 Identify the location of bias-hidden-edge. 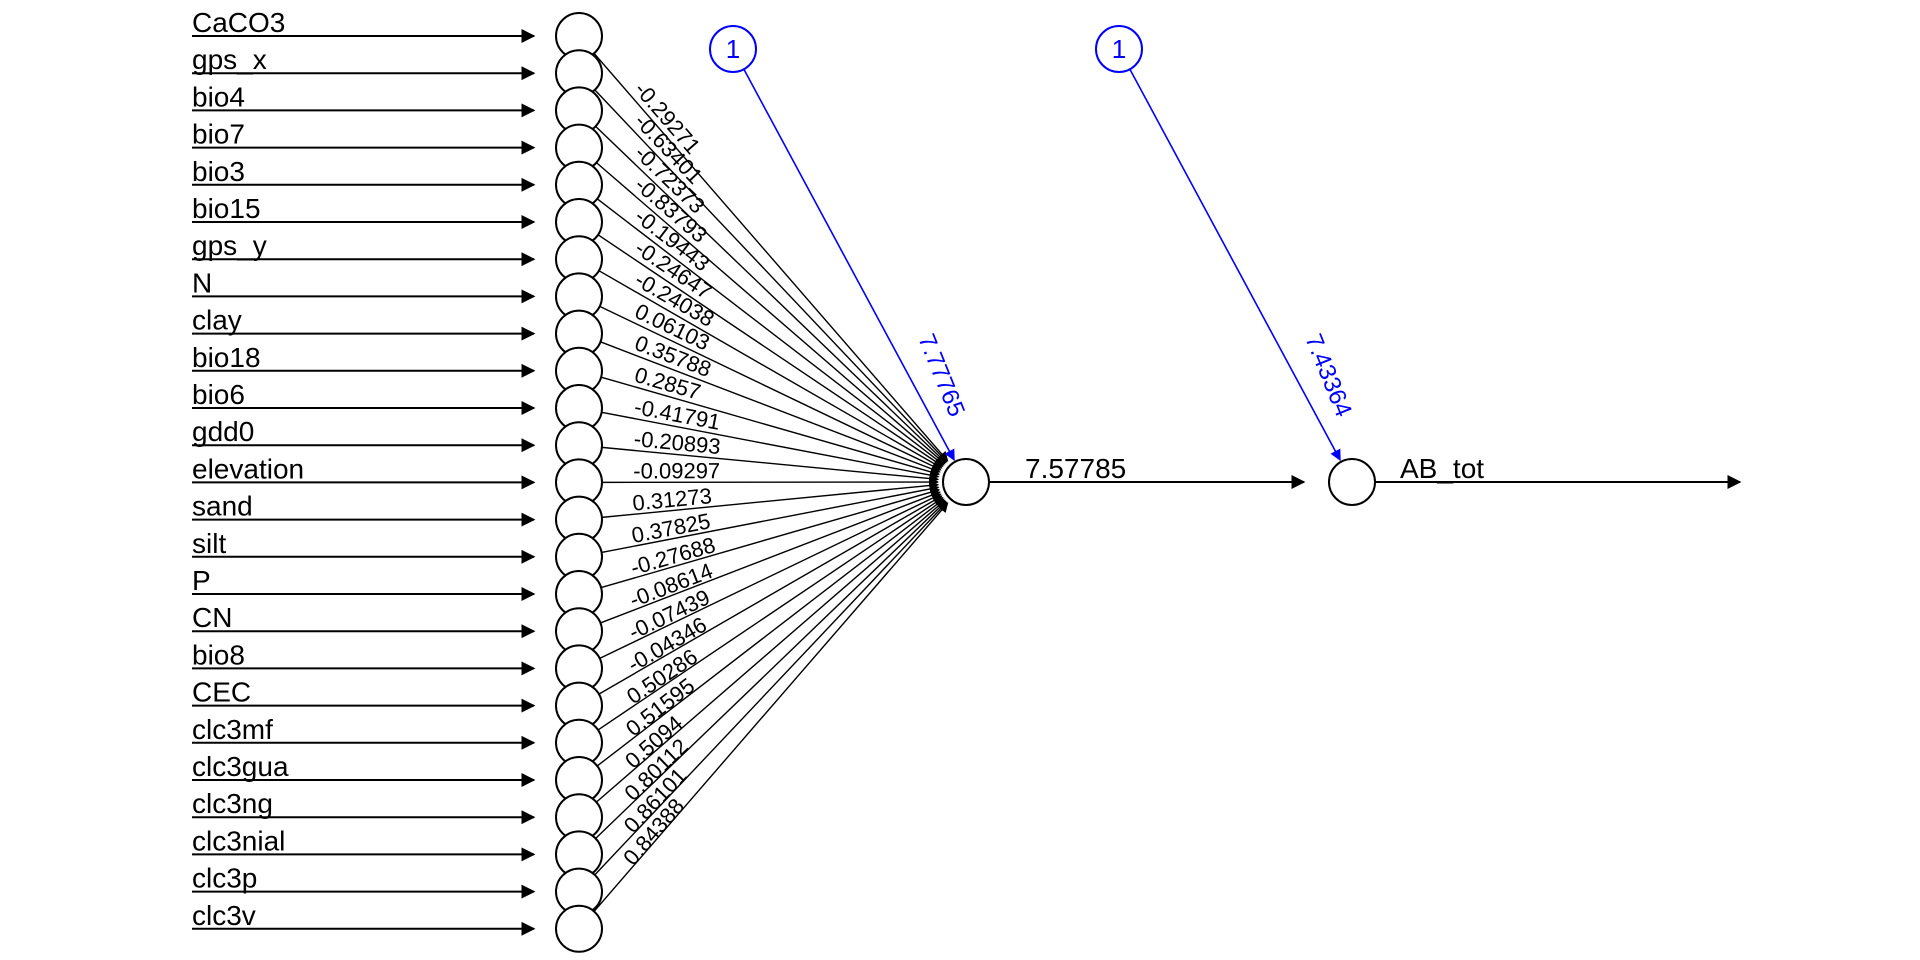
(849, 264).